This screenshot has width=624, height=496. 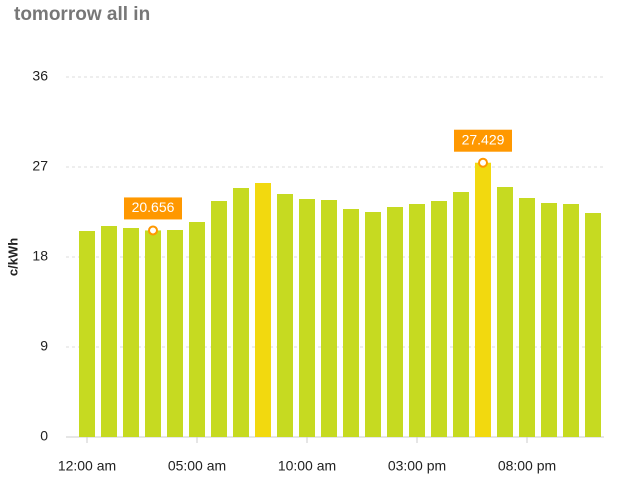 I want to click on annotation-label: 20.656, so click(x=153, y=207).